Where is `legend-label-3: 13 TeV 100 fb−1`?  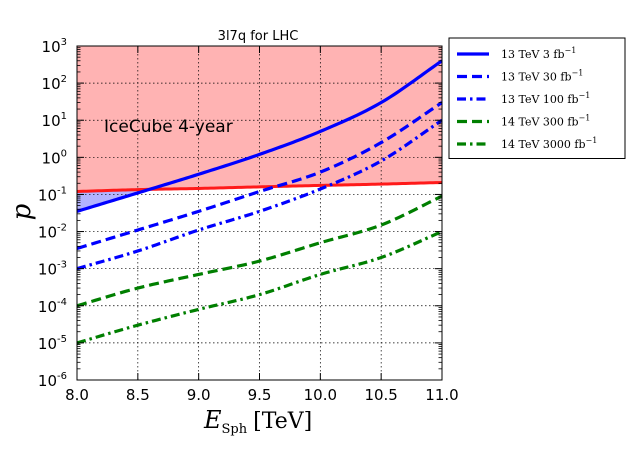
legend-label-3: 13 TeV 100 fb−1 is located at coordinates (545, 98).